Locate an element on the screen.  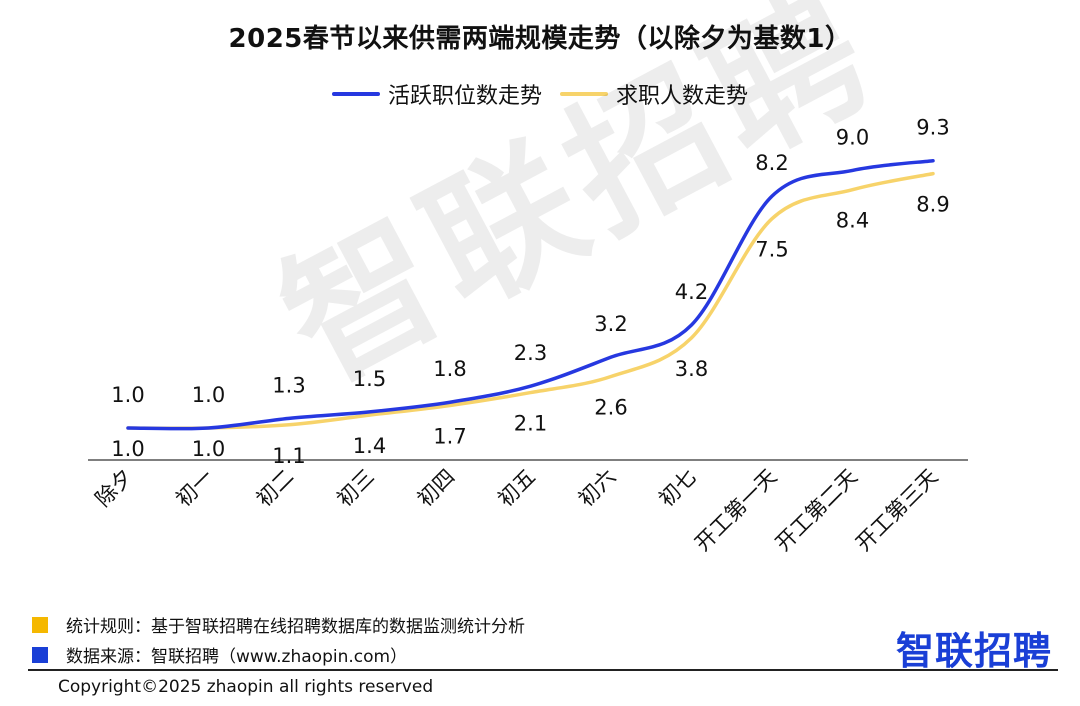
legend-label-jobs: 活跃职位数走势 is located at coordinates (464, 96).